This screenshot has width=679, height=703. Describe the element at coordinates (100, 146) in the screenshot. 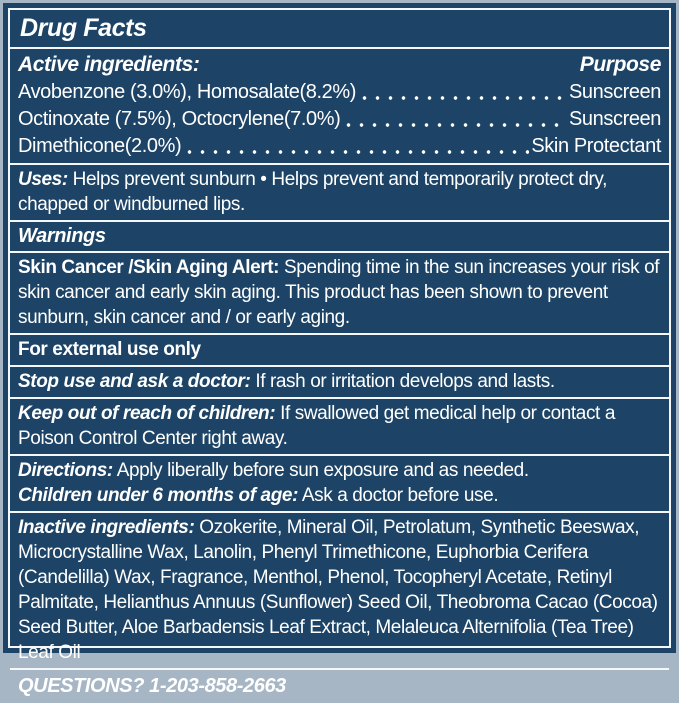

I see `ingredient-name: Dimethicone(2.0%)` at that location.